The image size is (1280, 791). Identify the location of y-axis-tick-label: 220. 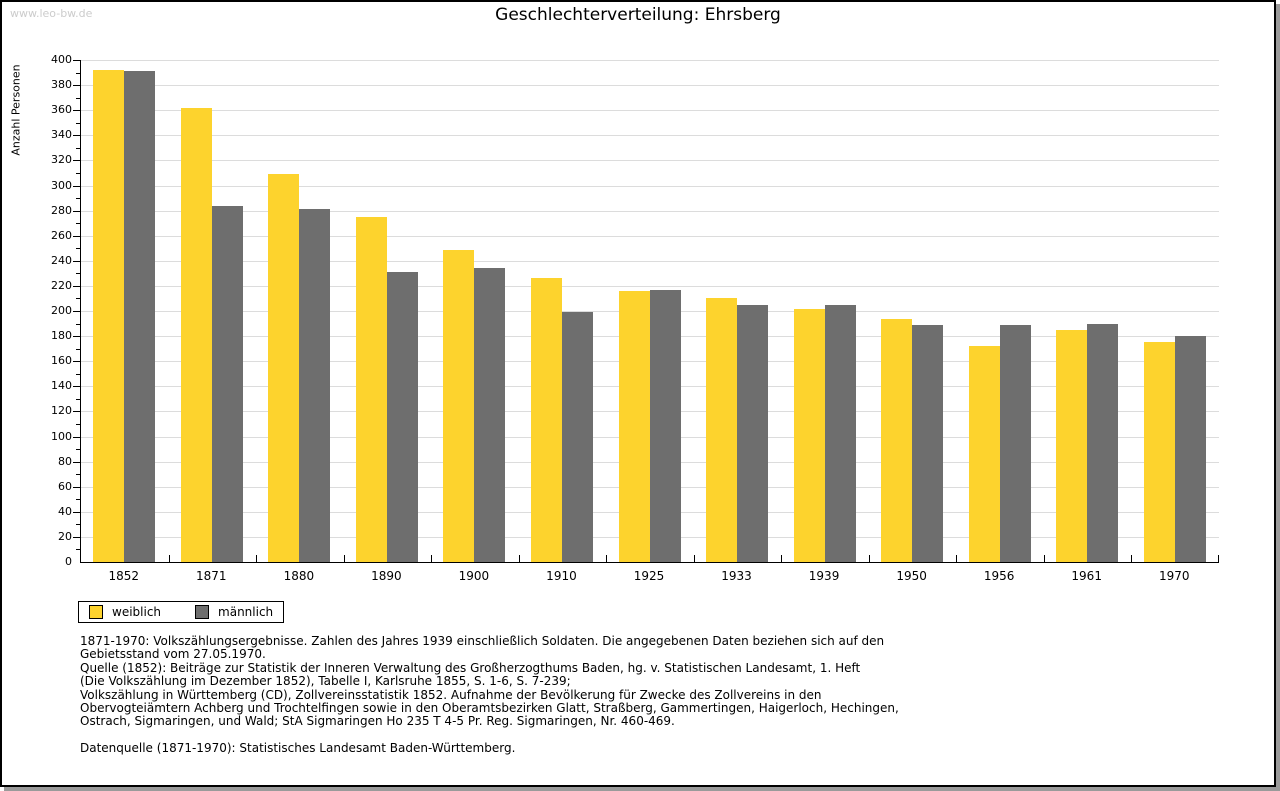
(61, 285).